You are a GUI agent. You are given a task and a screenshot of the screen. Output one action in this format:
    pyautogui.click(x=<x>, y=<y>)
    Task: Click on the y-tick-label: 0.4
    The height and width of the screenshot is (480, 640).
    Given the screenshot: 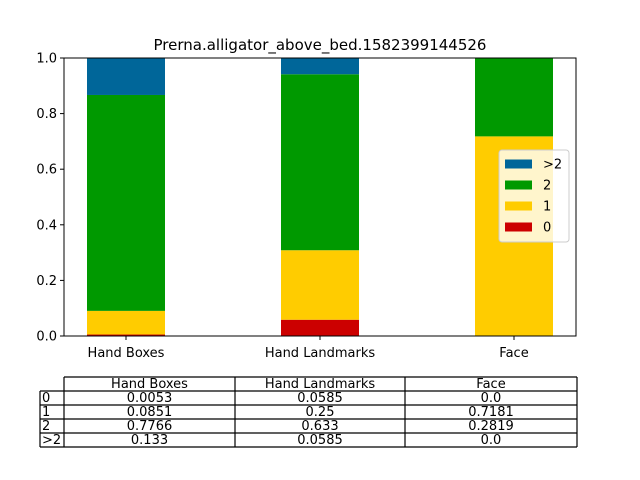 What is the action you would take?
    pyautogui.click(x=46, y=225)
    